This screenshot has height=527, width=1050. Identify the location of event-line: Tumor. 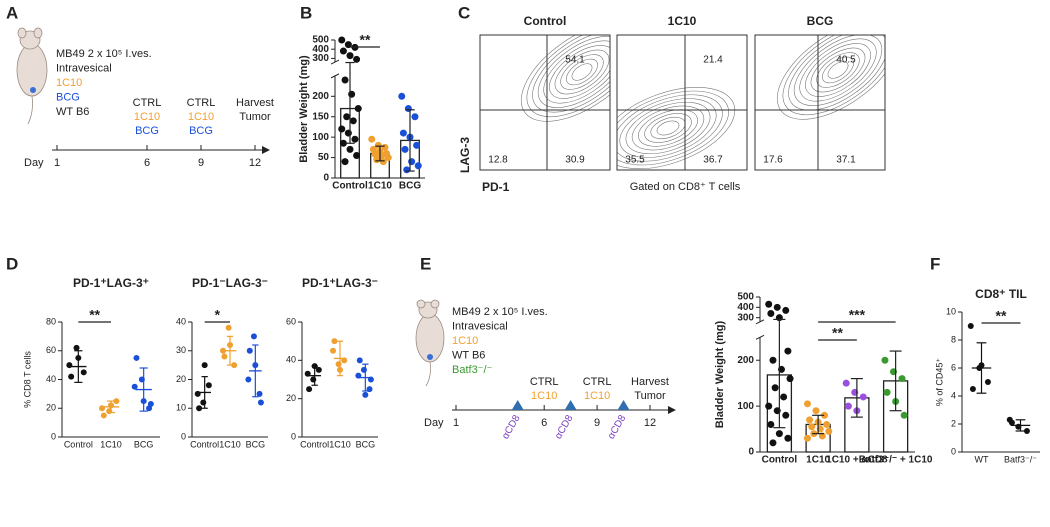
(650, 396).